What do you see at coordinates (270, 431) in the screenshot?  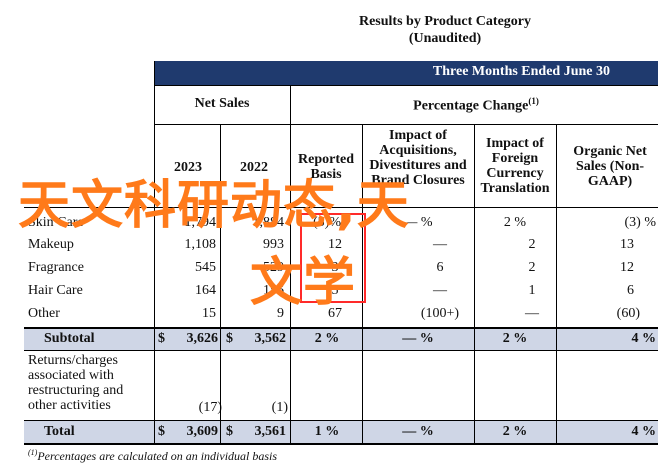 I see `total-2022: 3,561` at bounding box center [270, 431].